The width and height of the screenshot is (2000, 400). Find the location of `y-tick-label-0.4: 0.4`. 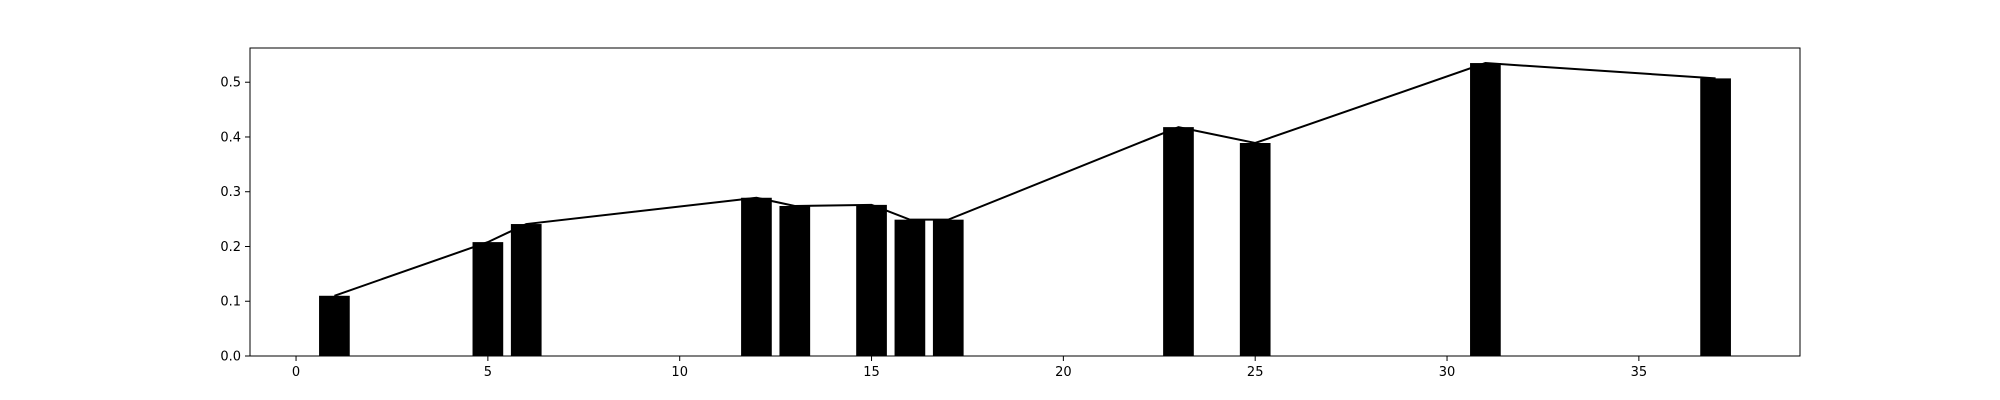

y-tick-label-0.4: 0.4 is located at coordinates (230, 137).